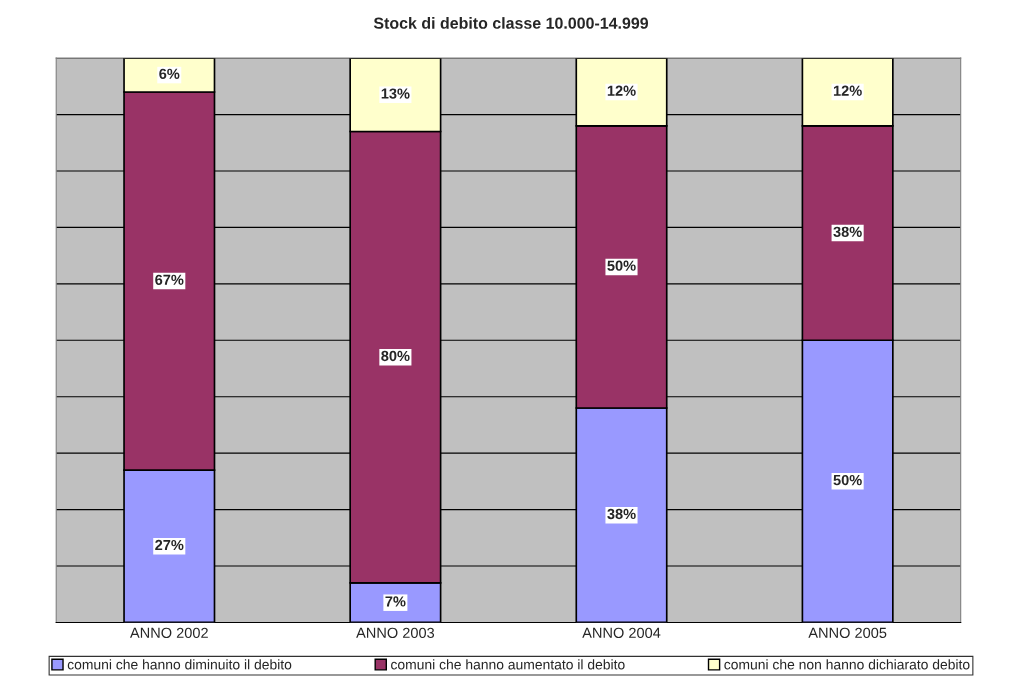 This screenshot has width=1022, height=684. Describe the element at coordinates (395, 93) in the screenshot. I see `data-label: 13%` at that location.